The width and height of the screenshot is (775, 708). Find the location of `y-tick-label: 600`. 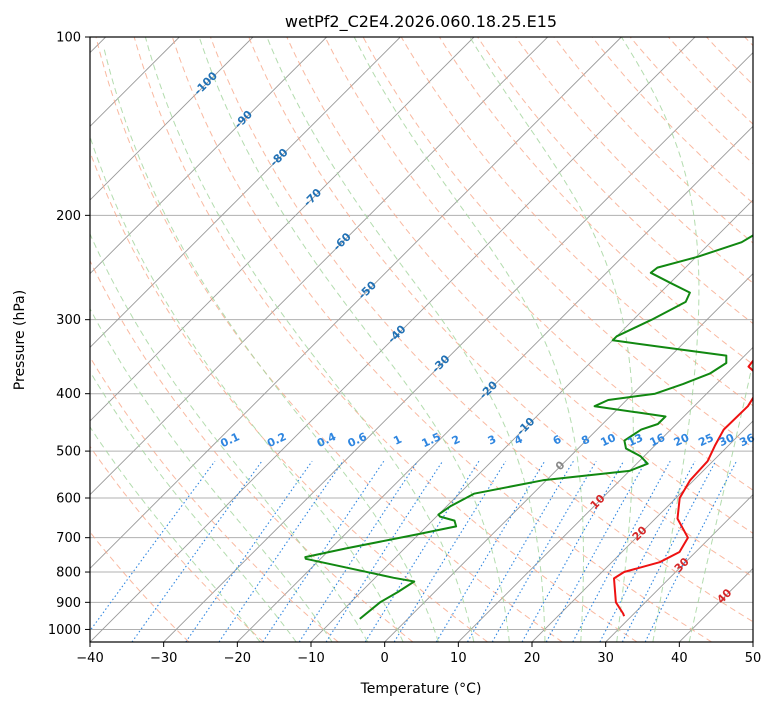

y-tick-label: 600 is located at coordinates (68, 499).